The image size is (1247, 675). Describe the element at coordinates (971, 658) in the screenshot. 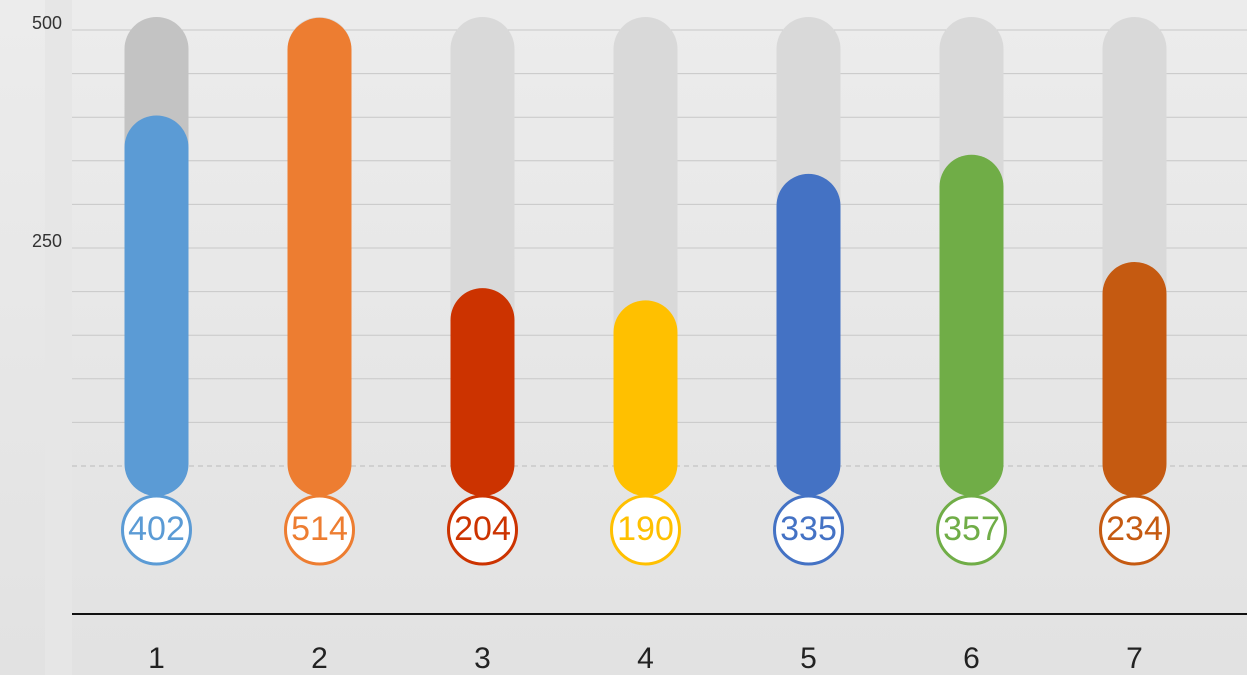

I see `x-tick-label: 6` at that location.